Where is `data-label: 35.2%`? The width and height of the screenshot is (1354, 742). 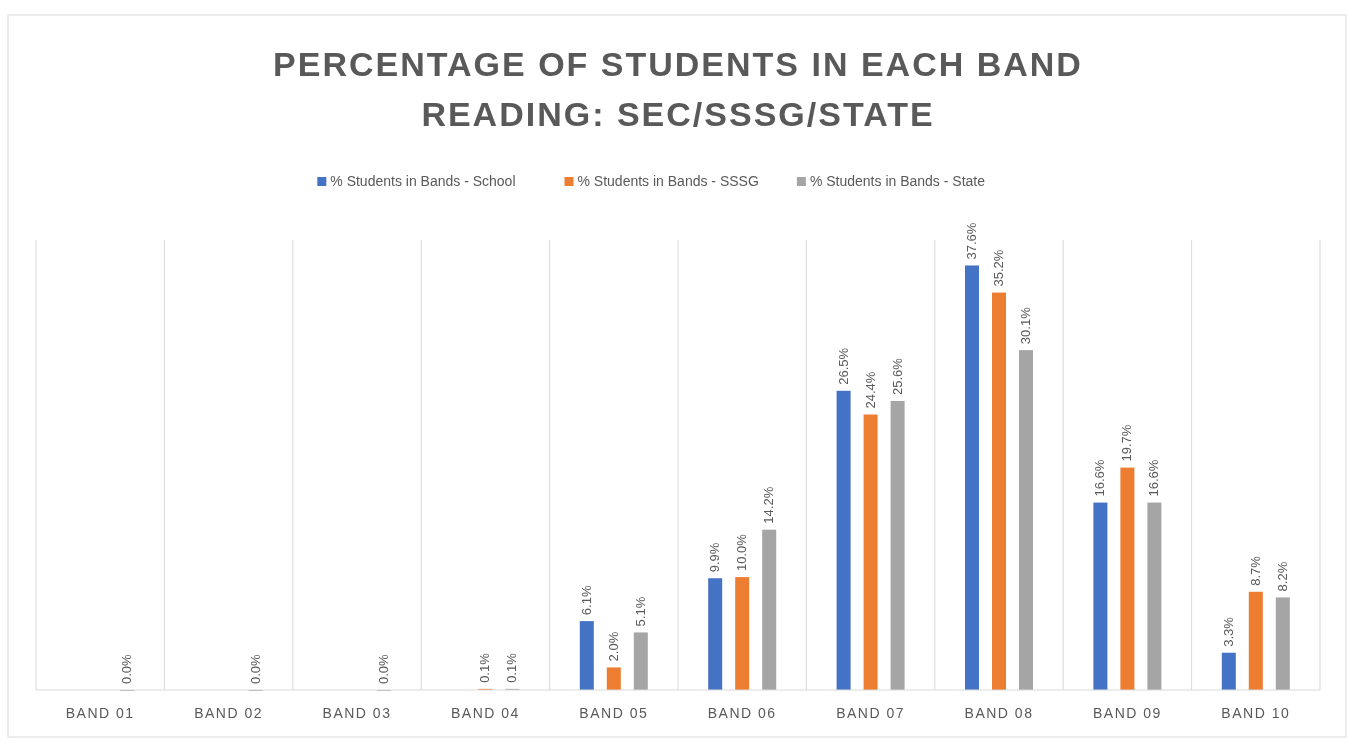 data-label: 35.2% is located at coordinates (998, 268).